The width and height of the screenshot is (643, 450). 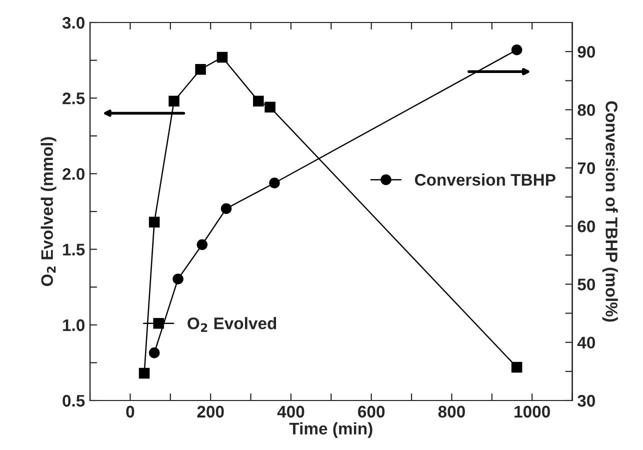 What do you see at coordinates (74, 250) in the screenshot?
I see `y-tick-label: 1.5` at bounding box center [74, 250].